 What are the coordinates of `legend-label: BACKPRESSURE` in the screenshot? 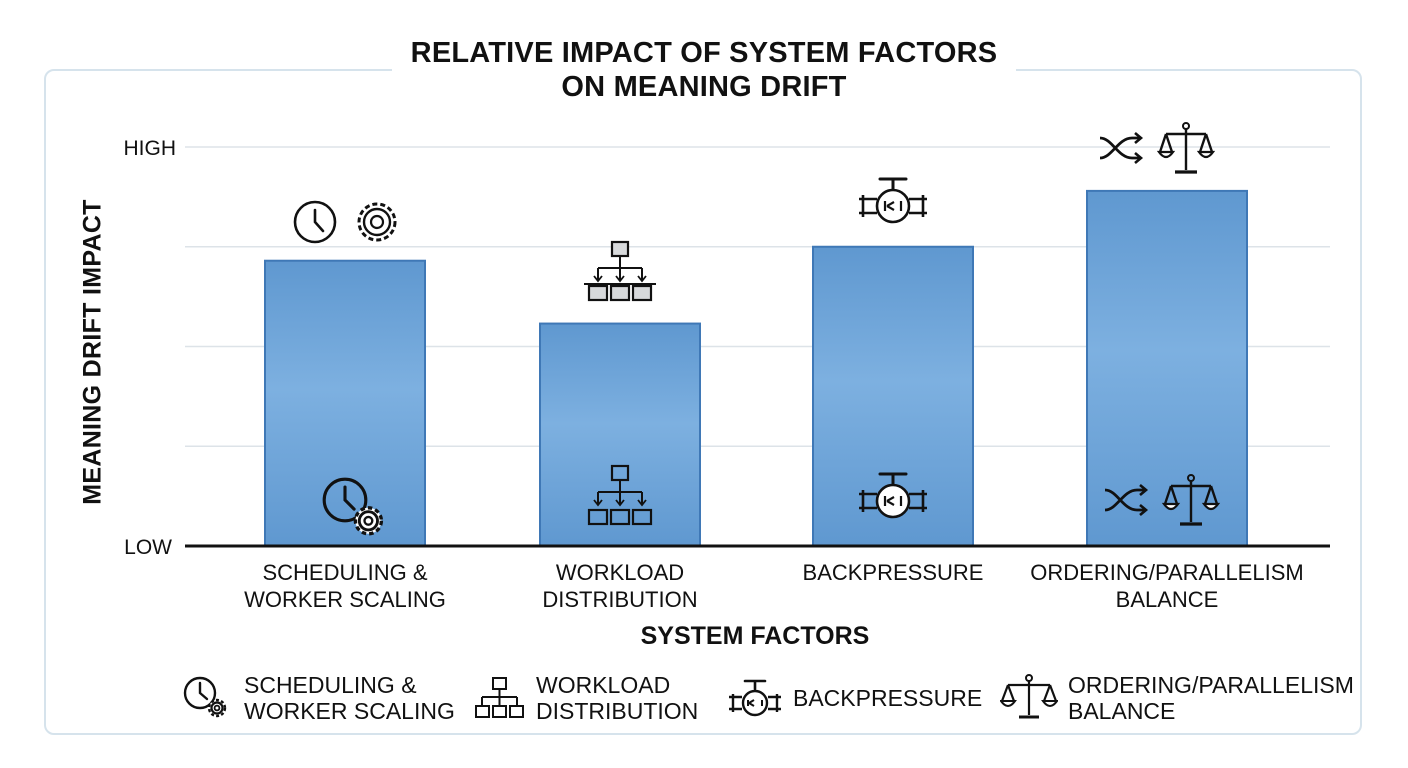 It's located at (887, 698).